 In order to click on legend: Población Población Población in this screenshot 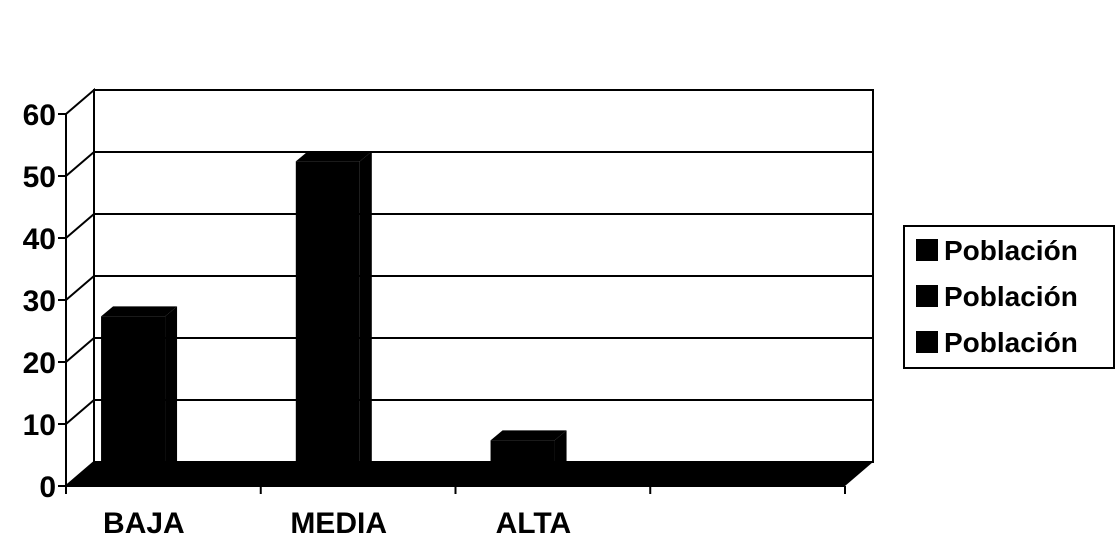, I will do `click(1009, 297)`.